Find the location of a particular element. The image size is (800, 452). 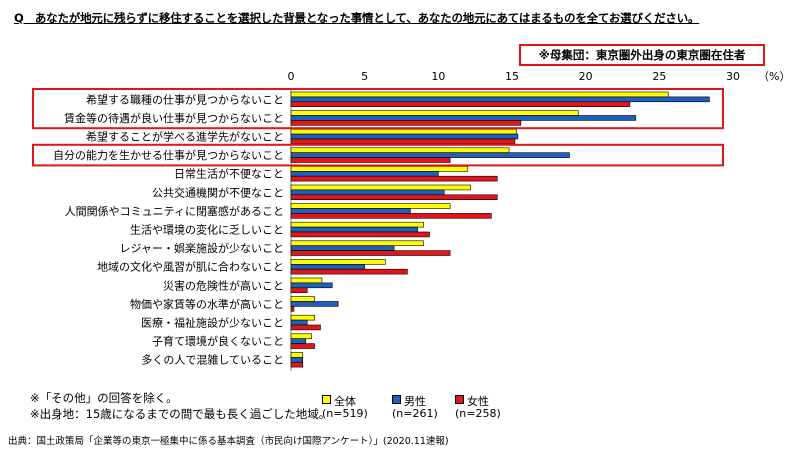

category-label: 生活や環境の変化に乏しいこと is located at coordinates (207, 230).